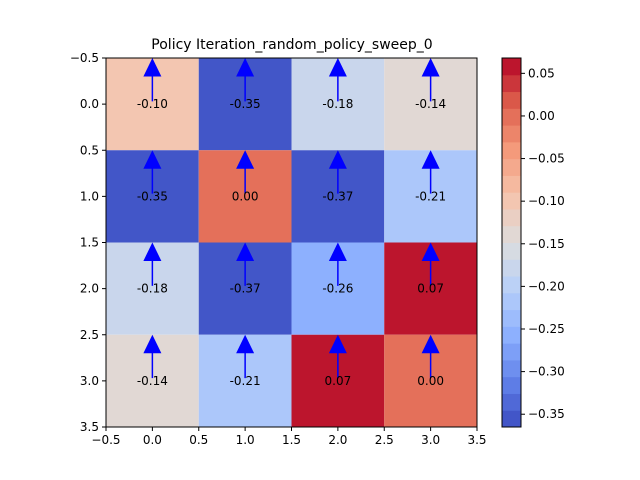 This screenshot has width=640, height=480. I want to click on x-tick-label: 3.0, so click(430, 440).